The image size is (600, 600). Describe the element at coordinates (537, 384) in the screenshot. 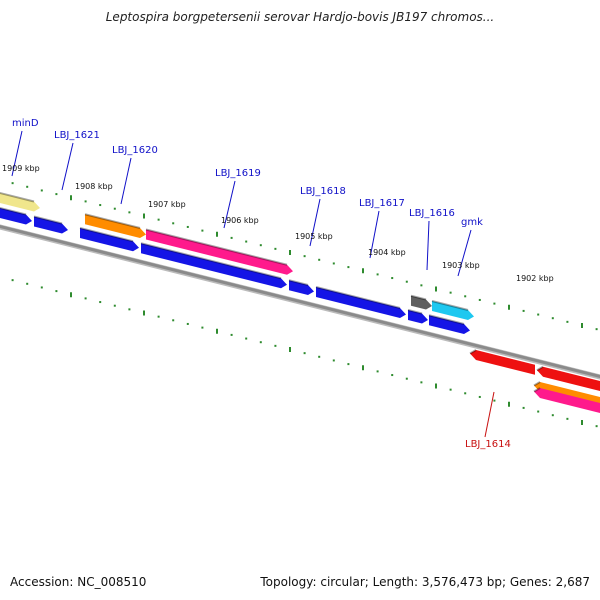

I see `gene-arrow-rev-cog-orange-edge` at that location.